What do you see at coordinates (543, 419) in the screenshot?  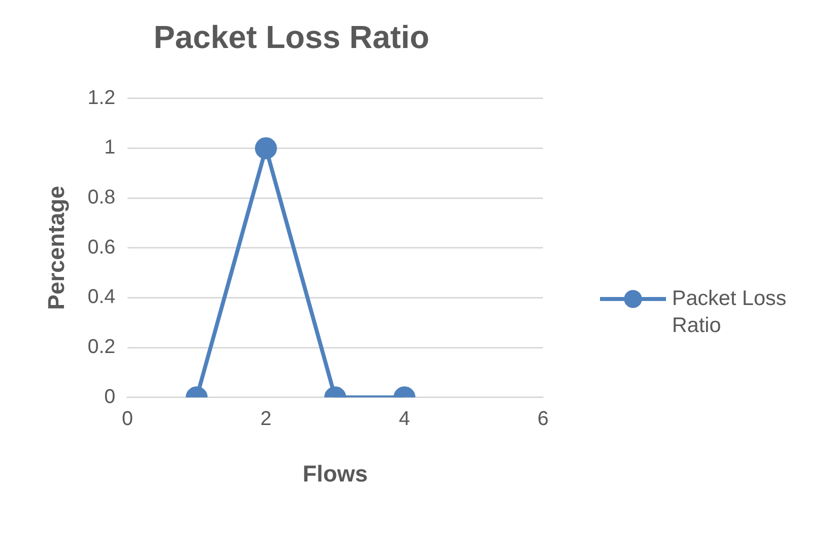 I see `x-tick-label: 6` at bounding box center [543, 419].